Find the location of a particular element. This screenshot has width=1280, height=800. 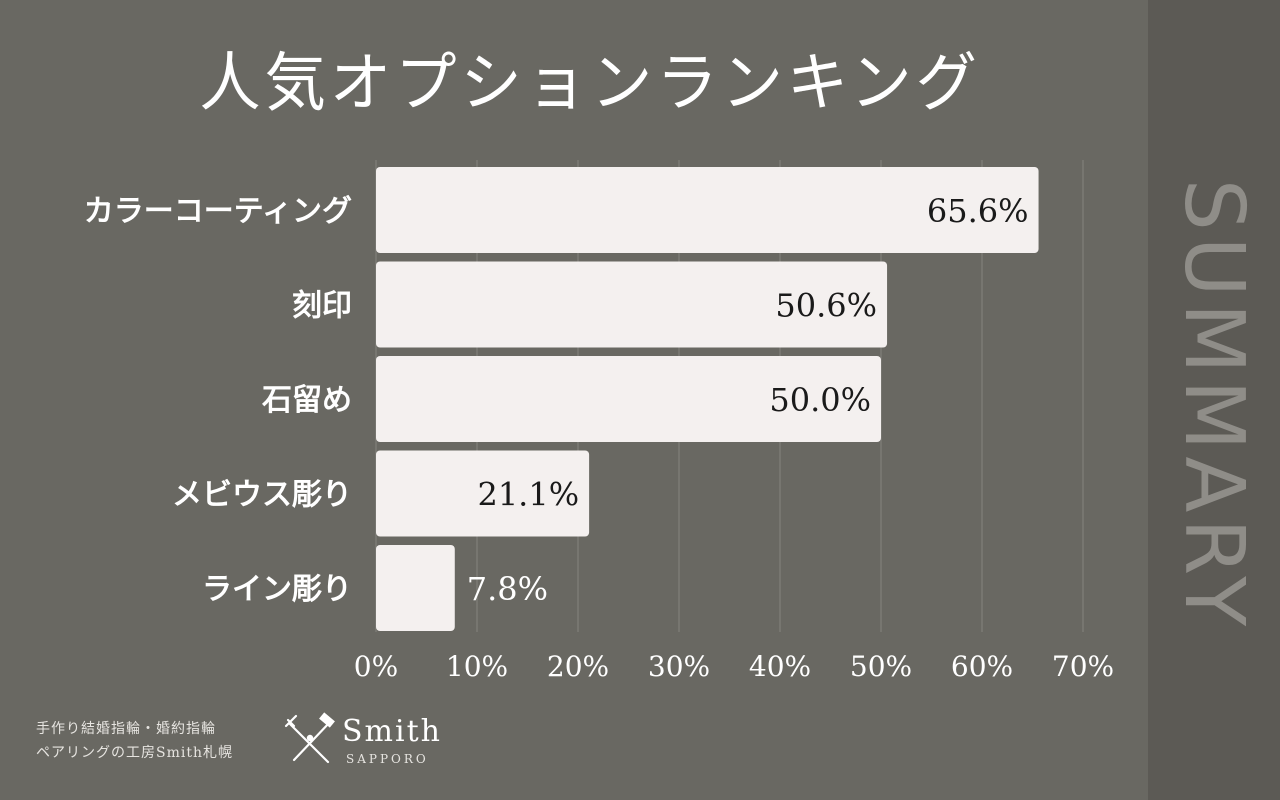

x-tick-label: 50% is located at coordinates (881, 666).